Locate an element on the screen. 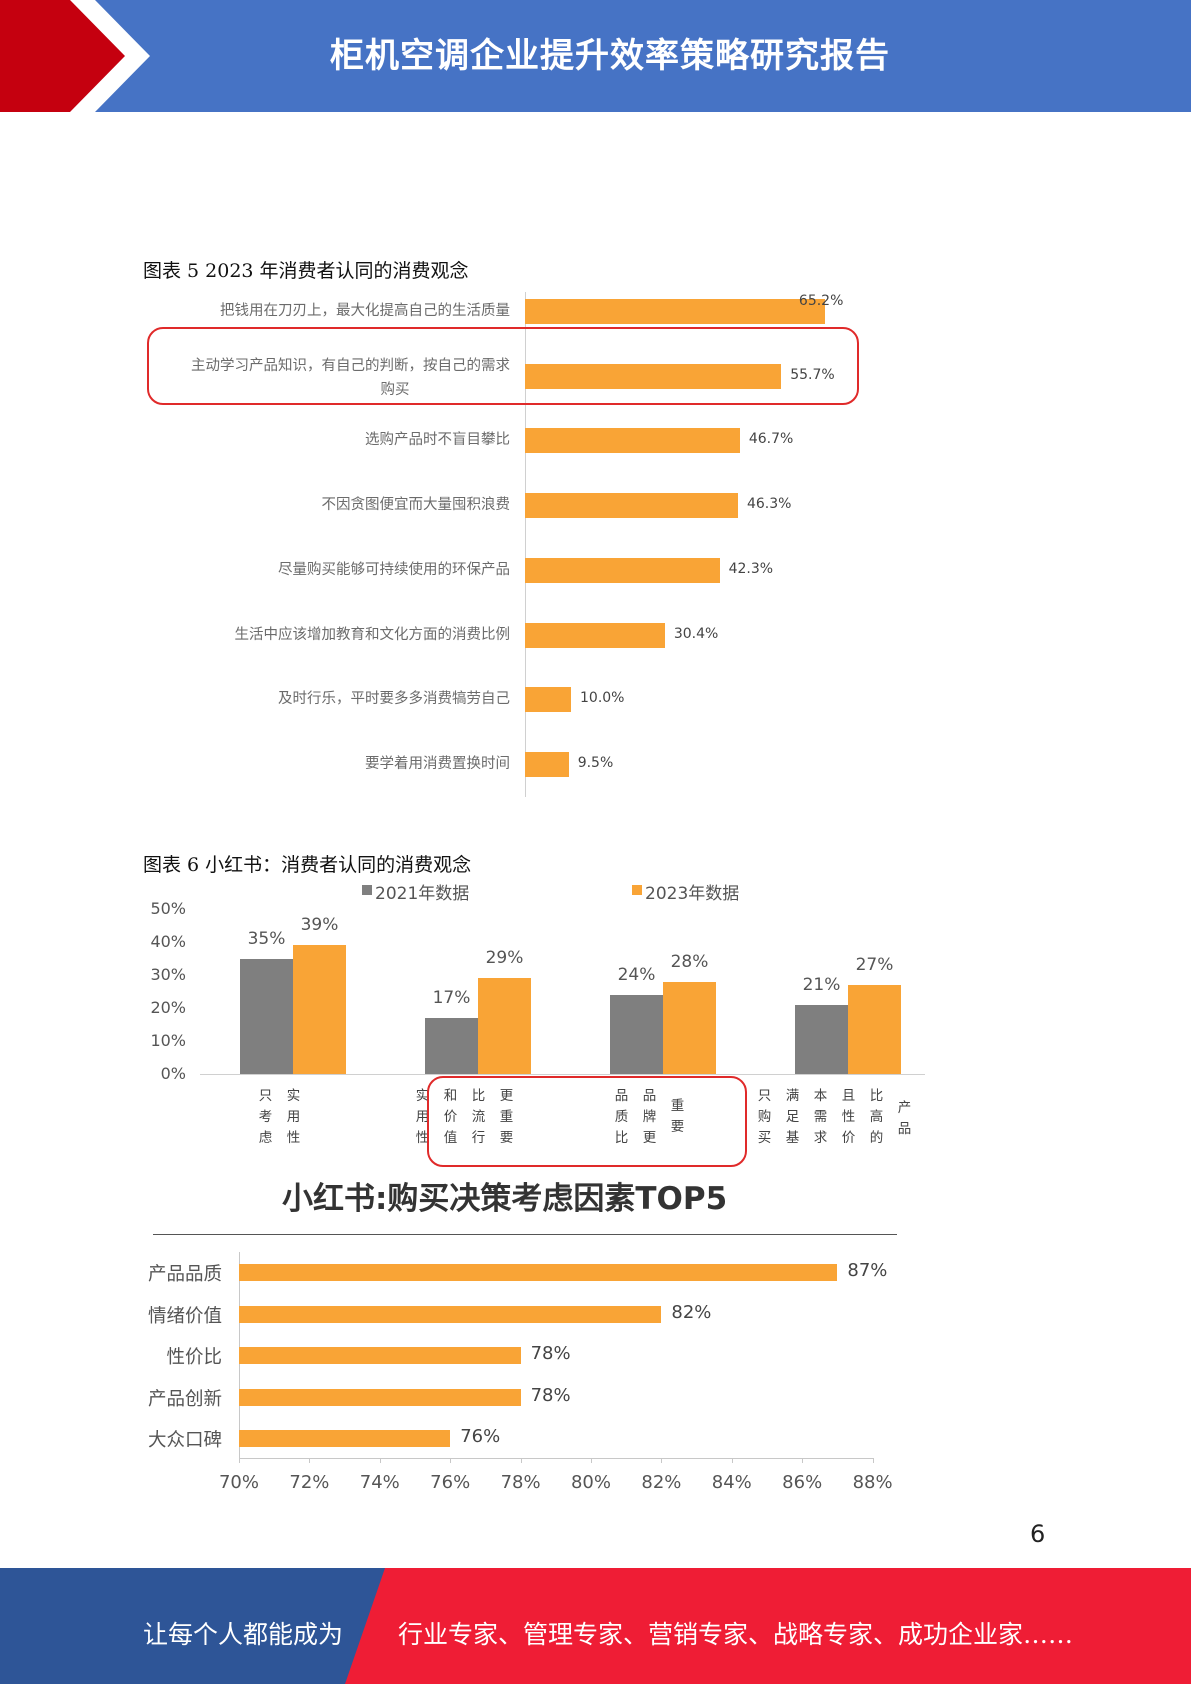 The width and height of the screenshot is (1191, 1684). figure5-value-label: 30.4% is located at coordinates (696, 633).